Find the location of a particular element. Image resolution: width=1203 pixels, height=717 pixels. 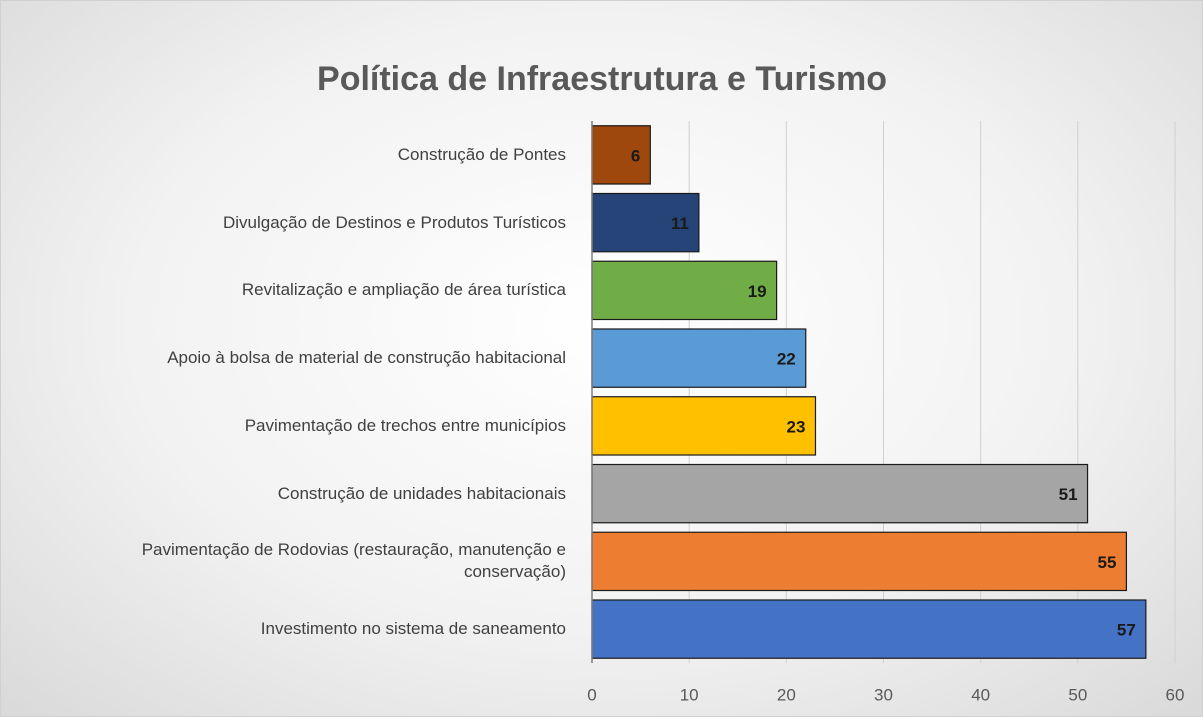

data-label: 11 is located at coordinates (680, 223).